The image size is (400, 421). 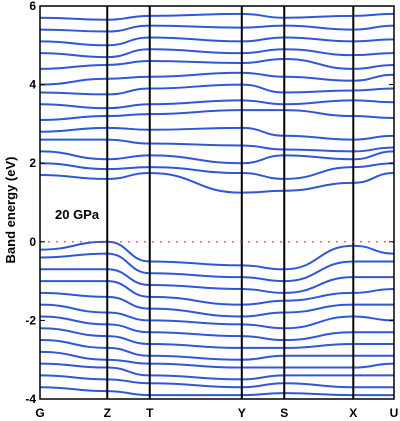 I want to click on pressure-annotation: 20 GPa, so click(x=77, y=214).